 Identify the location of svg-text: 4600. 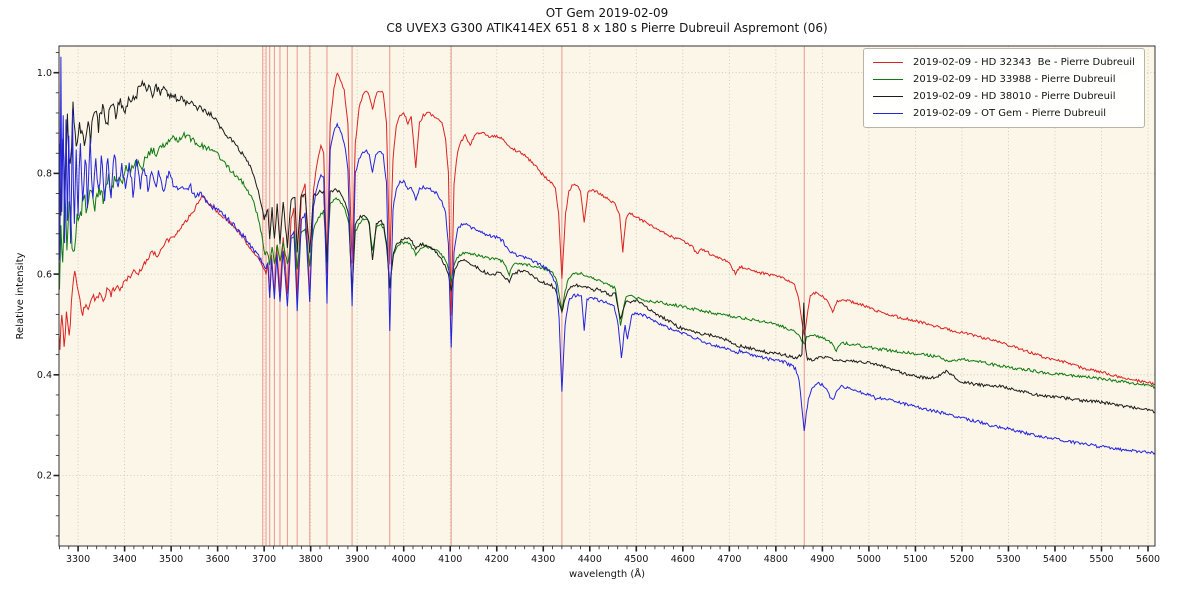
(683, 559).